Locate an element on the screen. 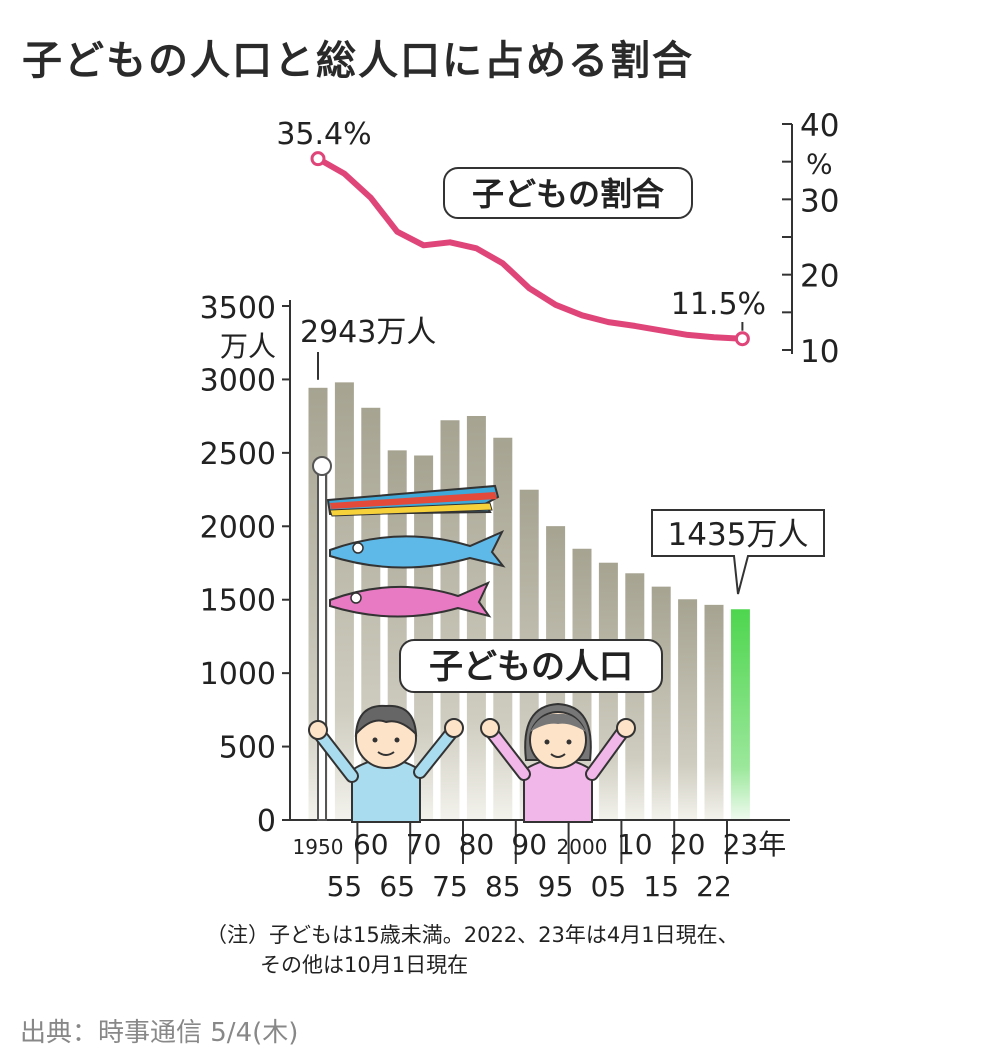  x-tick-label-bottom: 75 is located at coordinates (450, 886).